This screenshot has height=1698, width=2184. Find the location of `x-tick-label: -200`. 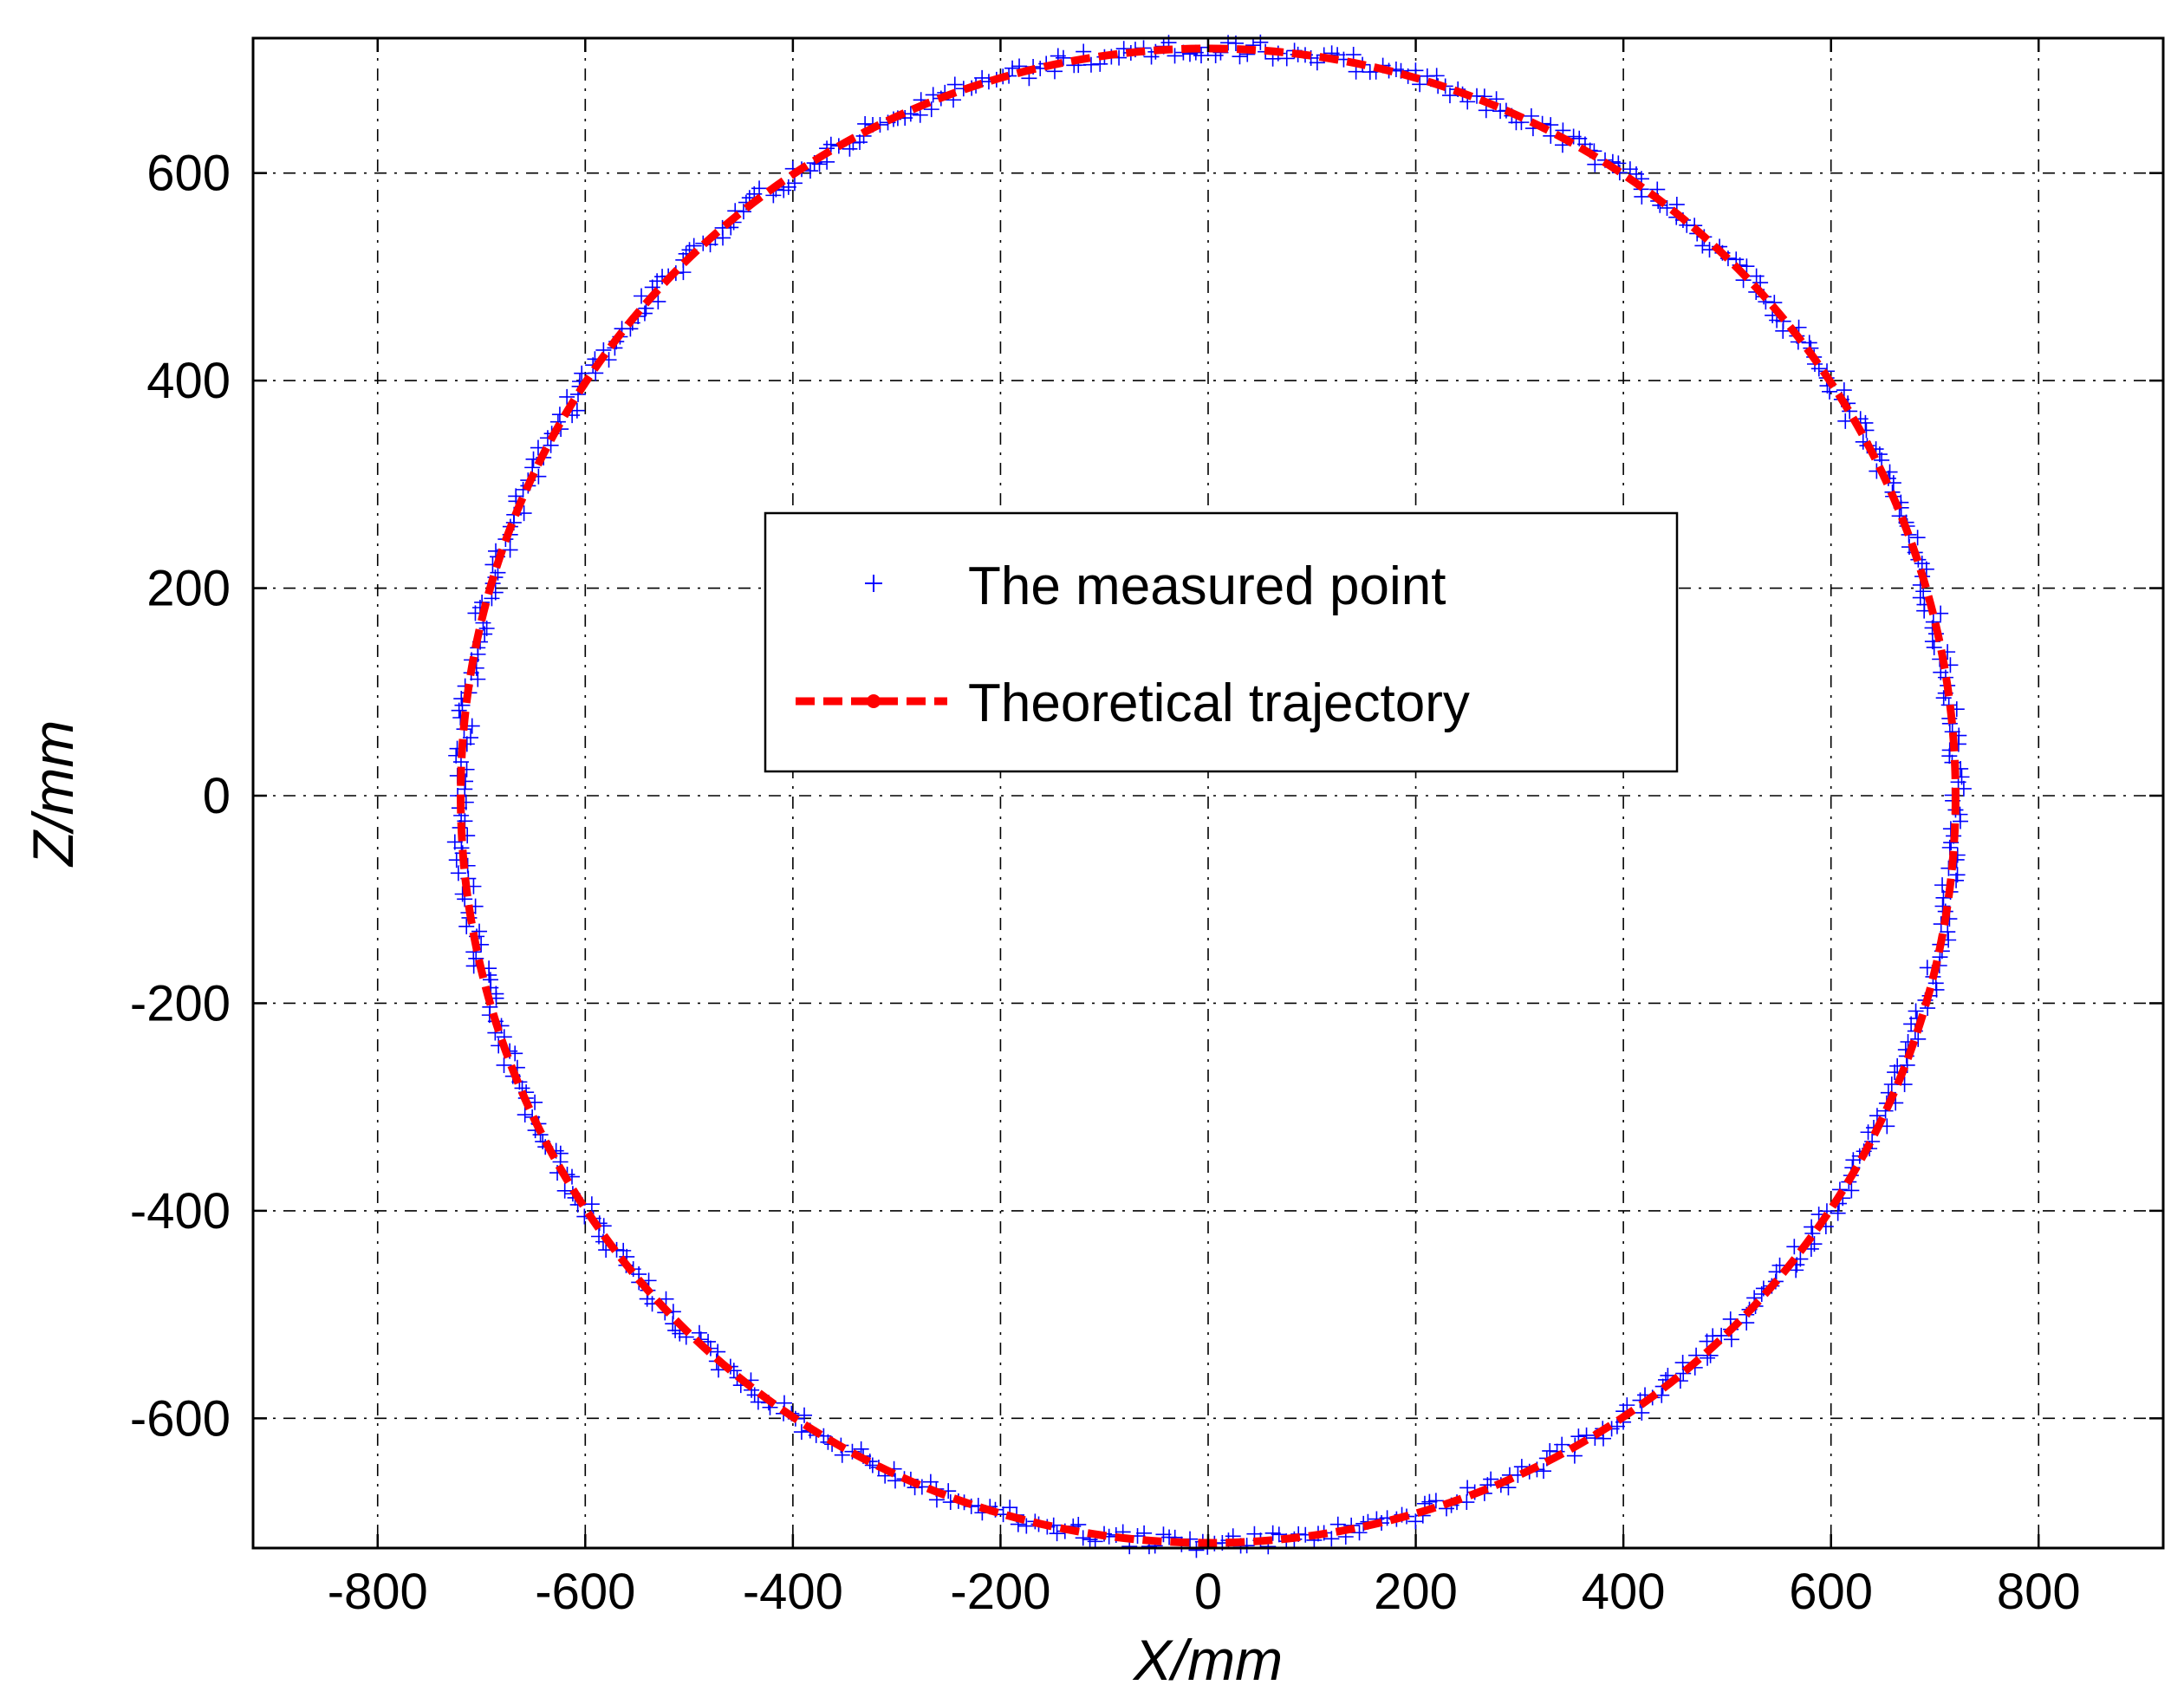

x-tick-label: -200 is located at coordinates (1000, 1592).